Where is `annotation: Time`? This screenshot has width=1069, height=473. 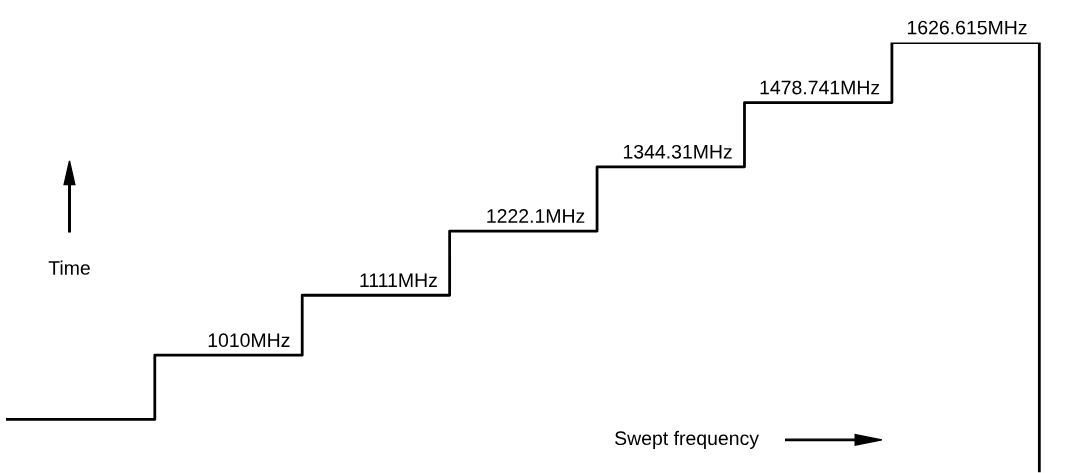
annotation: Time is located at coordinates (69, 267).